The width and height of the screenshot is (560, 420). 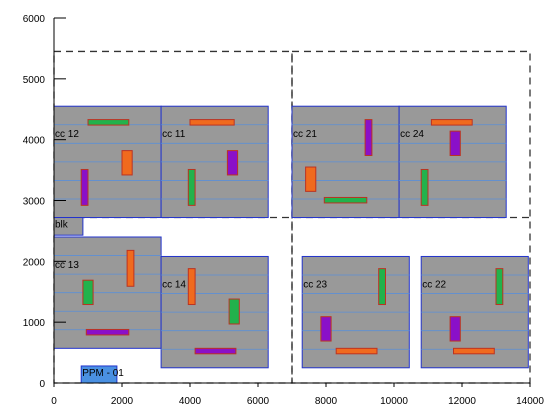 I want to click on x-tick-label: 2000, so click(x=122, y=401).